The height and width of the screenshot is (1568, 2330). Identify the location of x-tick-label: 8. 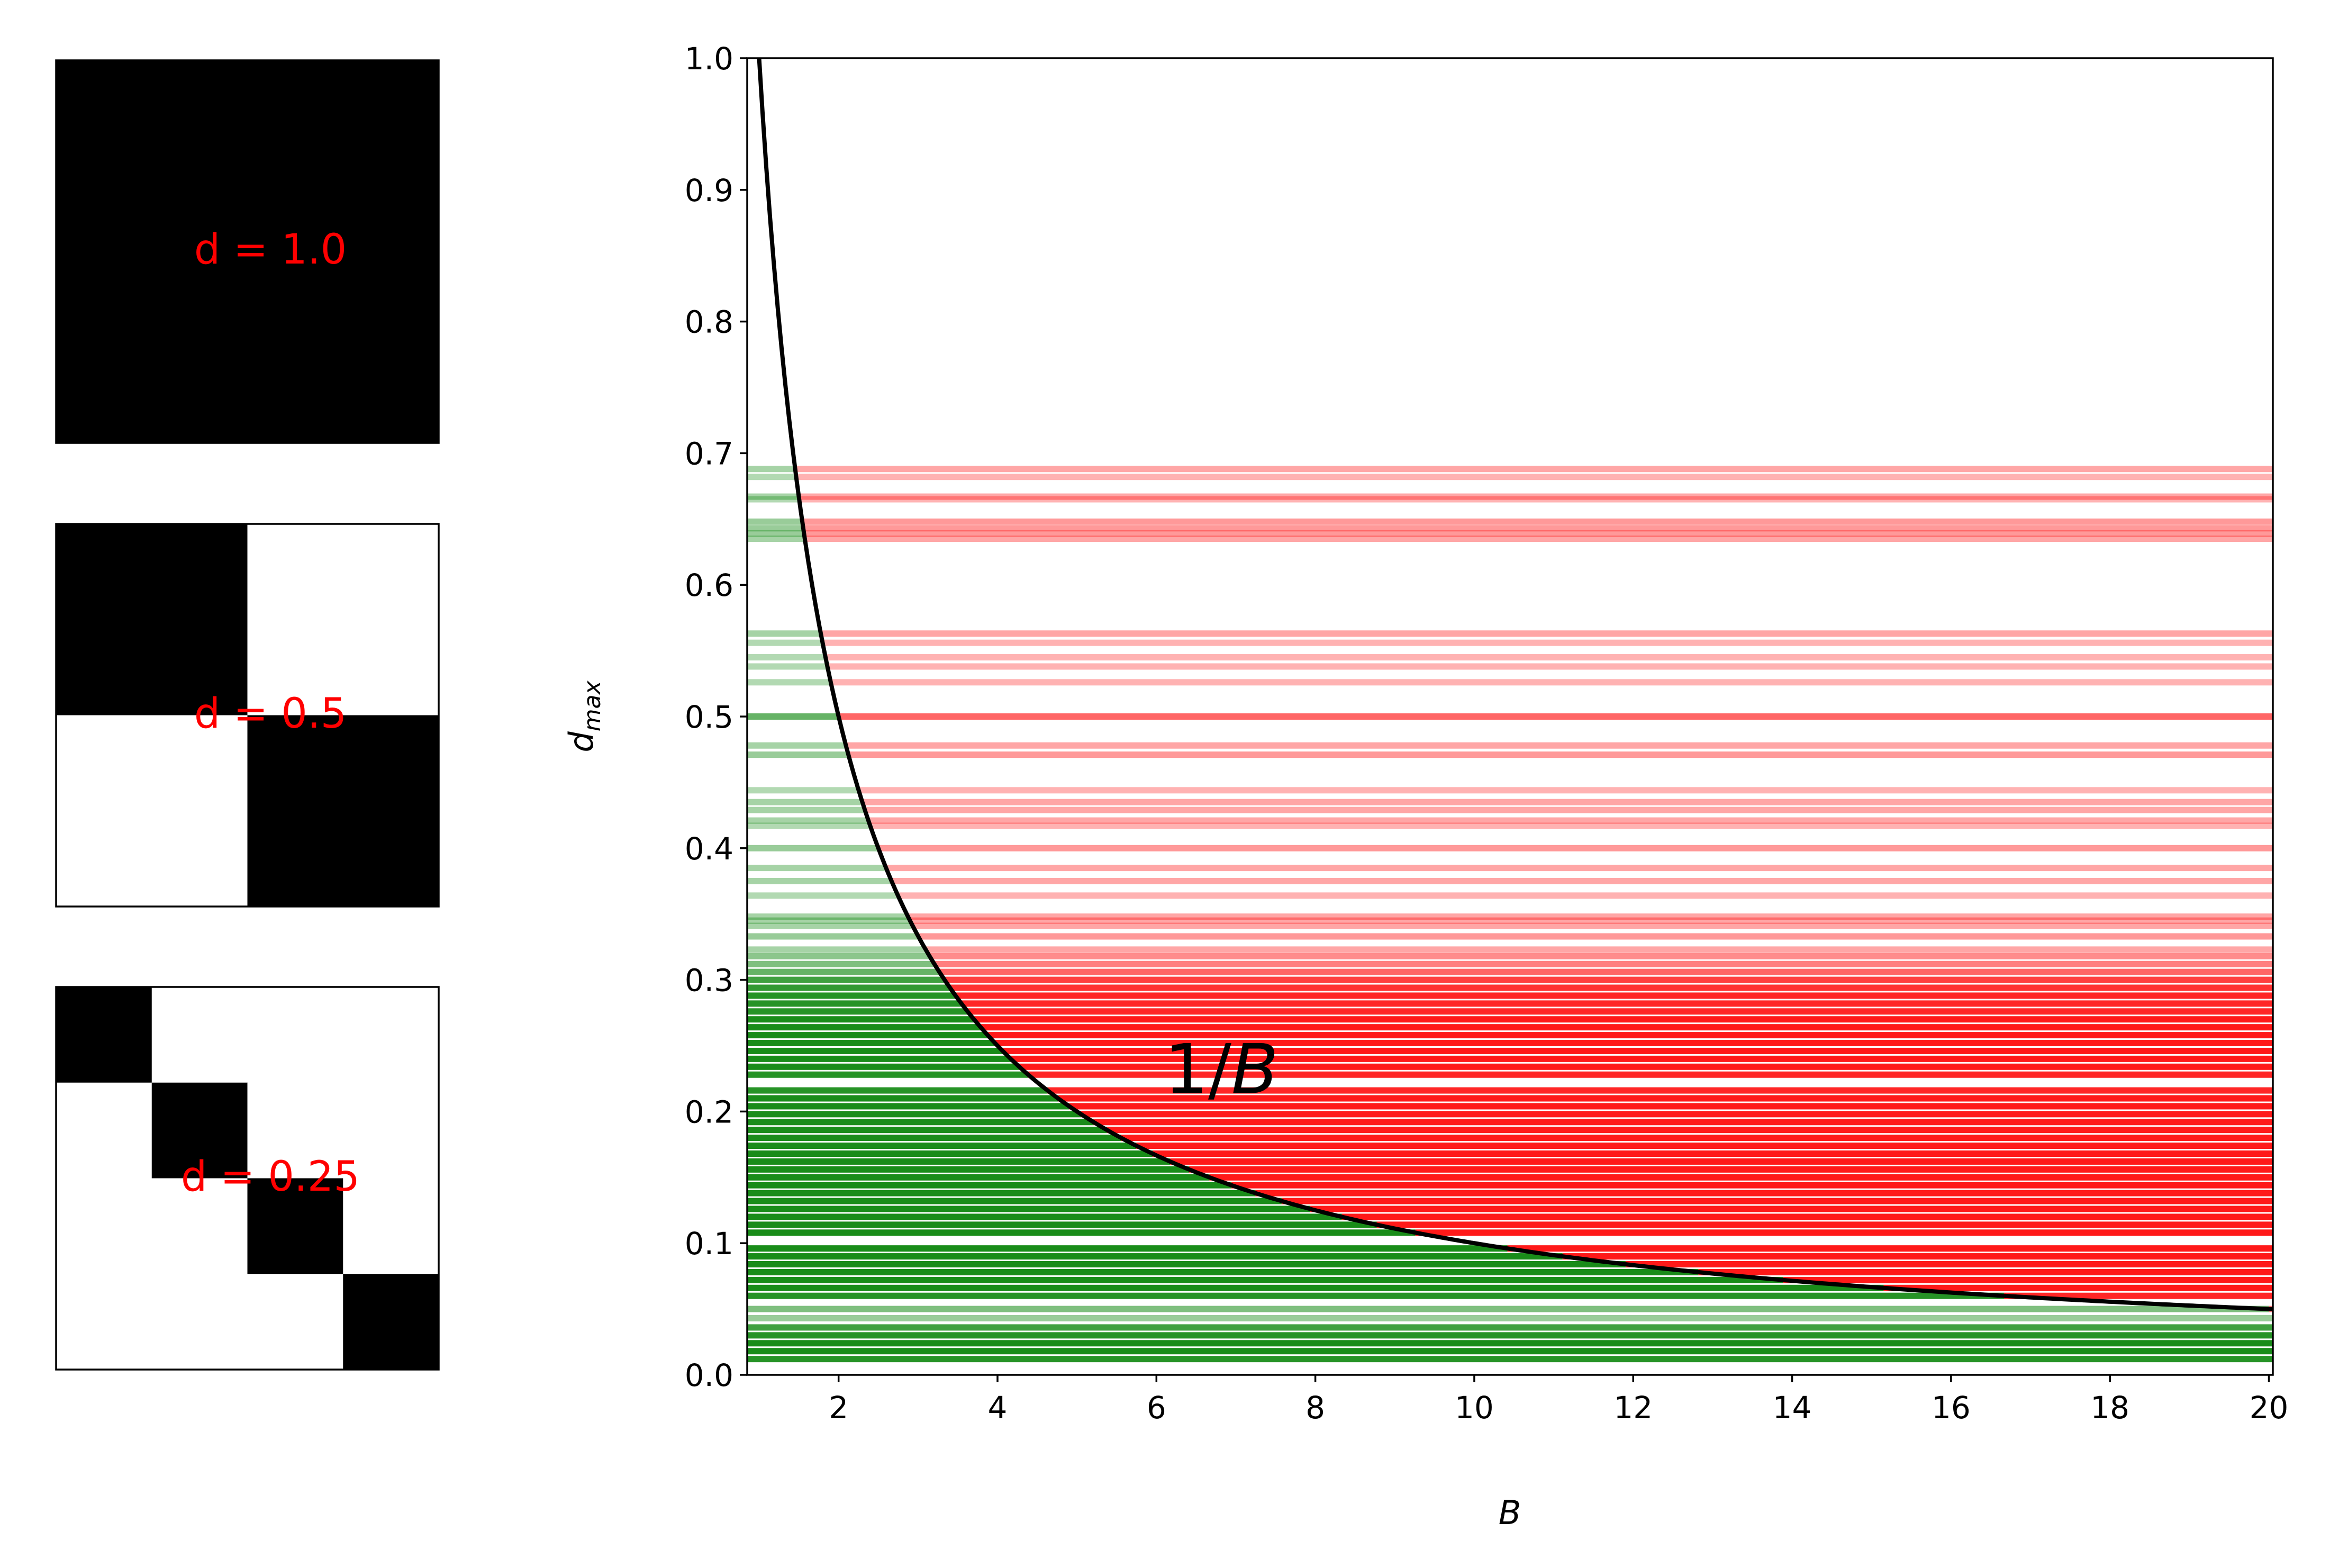
(1315, 1408).